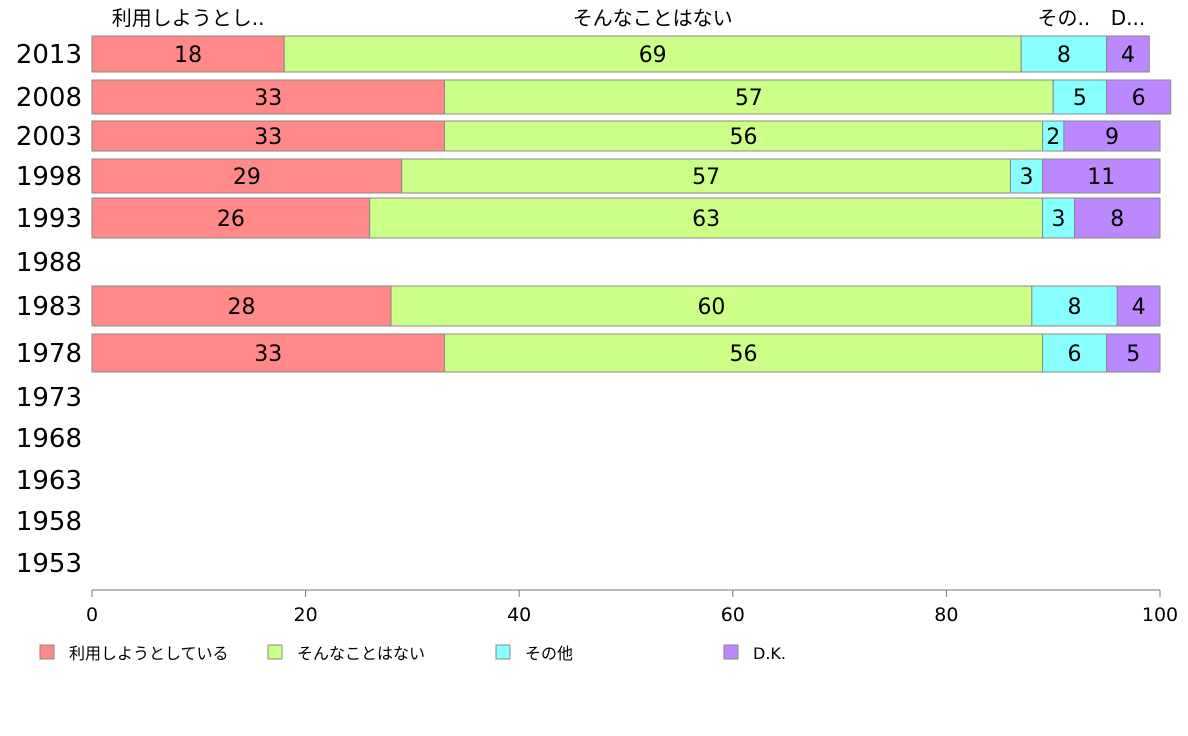 The width and height of the screenshot is (1188, 736). What do you see at coordinates (49, 398) in the screenshot?
I see `year-label-1973: 1973` at bounding box center [49, 398].